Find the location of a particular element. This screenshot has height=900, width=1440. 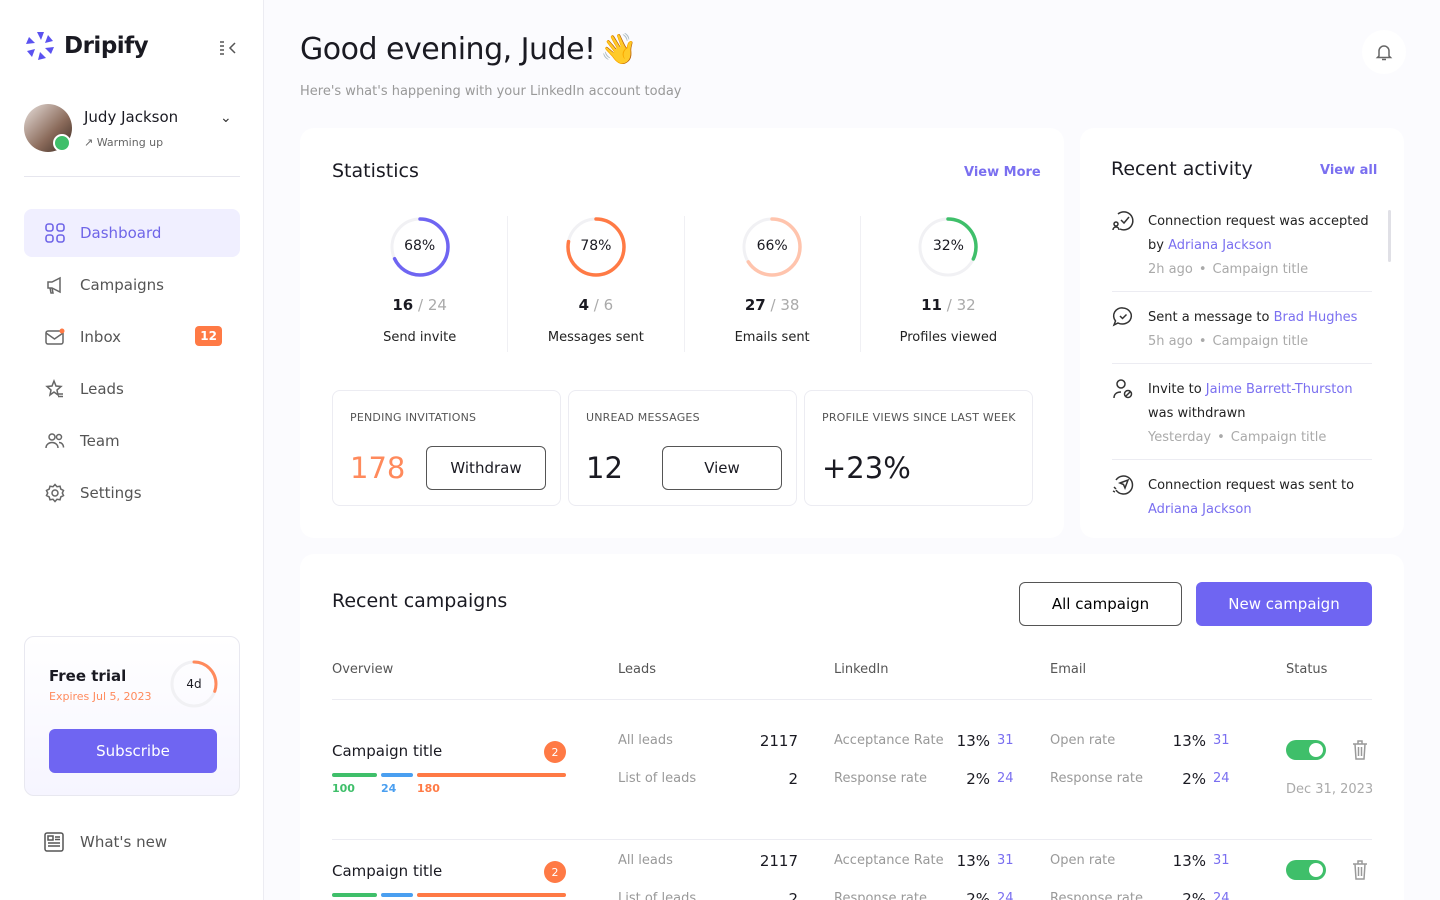

activity-title: Recent activity is located at coordinates (1182, 169).